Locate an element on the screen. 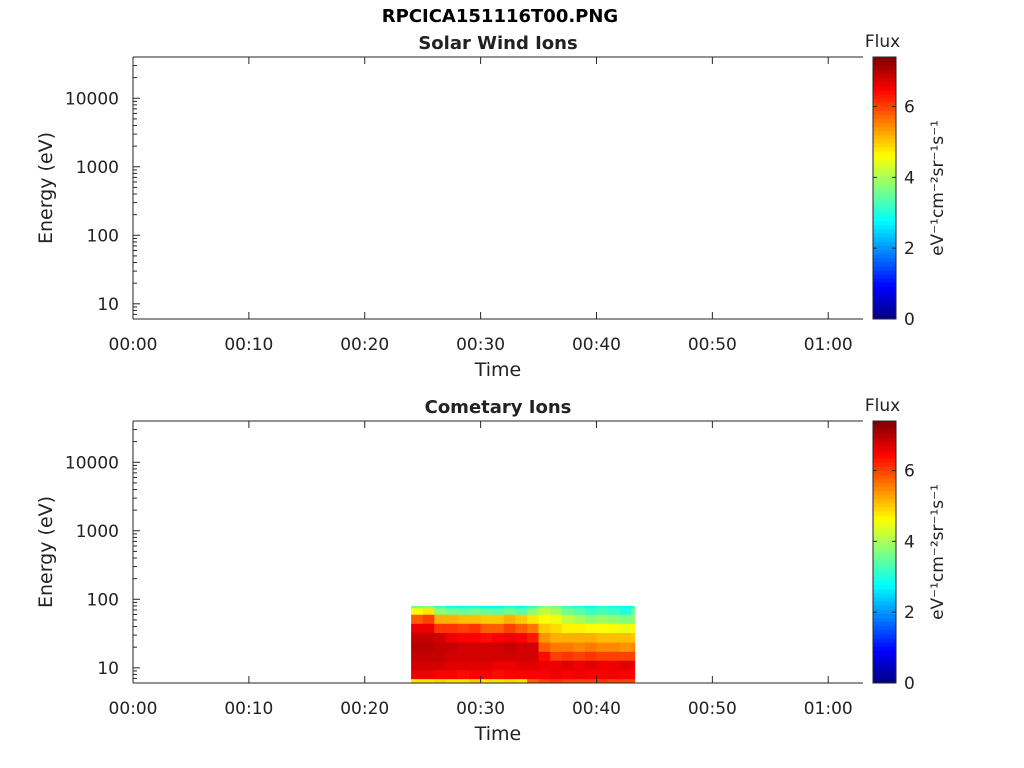 The height and width of the screenshot is (768, 1024). x-tick-label: 00:10 is located at coordinates (248, 345).